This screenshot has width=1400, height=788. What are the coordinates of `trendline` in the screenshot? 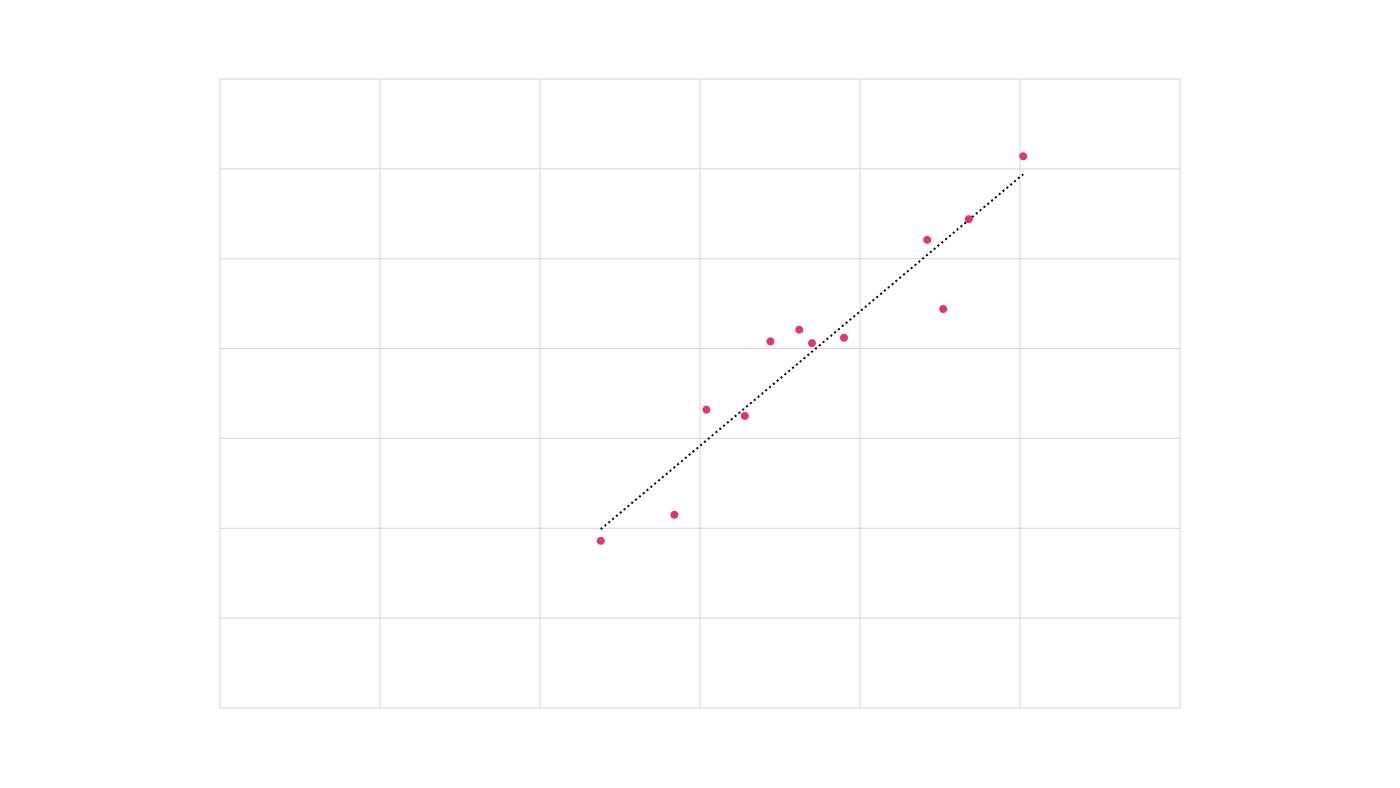 It's located at (812, 351).